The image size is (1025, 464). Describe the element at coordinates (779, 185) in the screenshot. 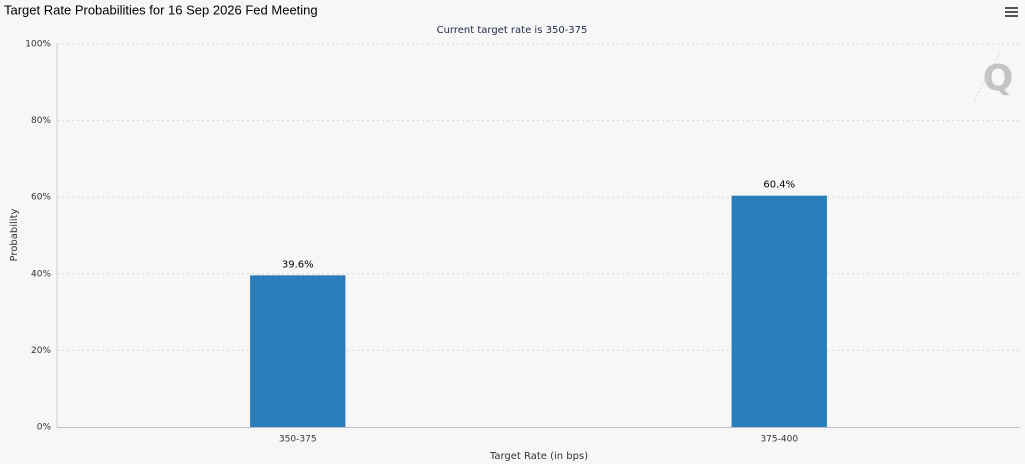

I see `data-label: 60.4%` at that location.